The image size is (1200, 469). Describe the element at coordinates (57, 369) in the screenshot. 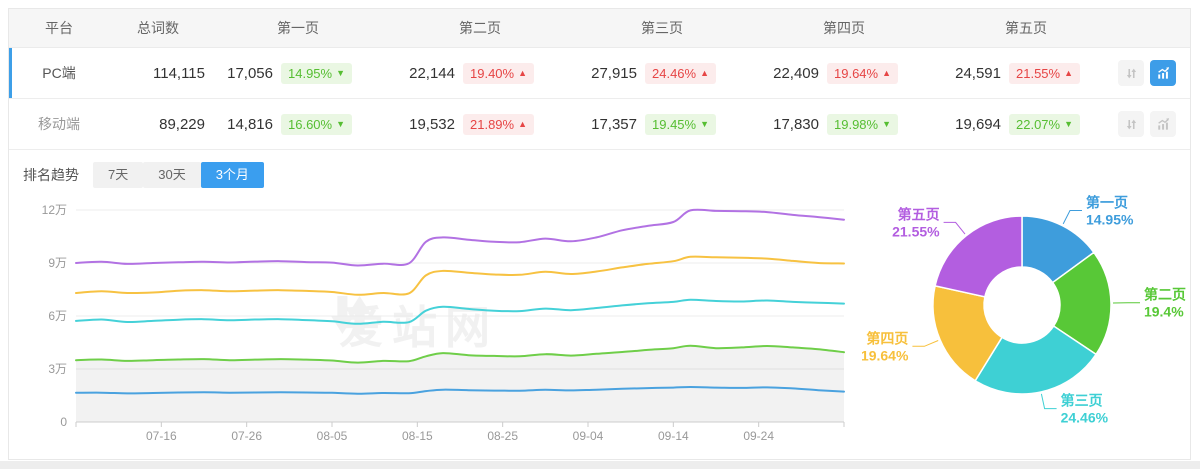

I see `y-axis-label: 3万` at that location.